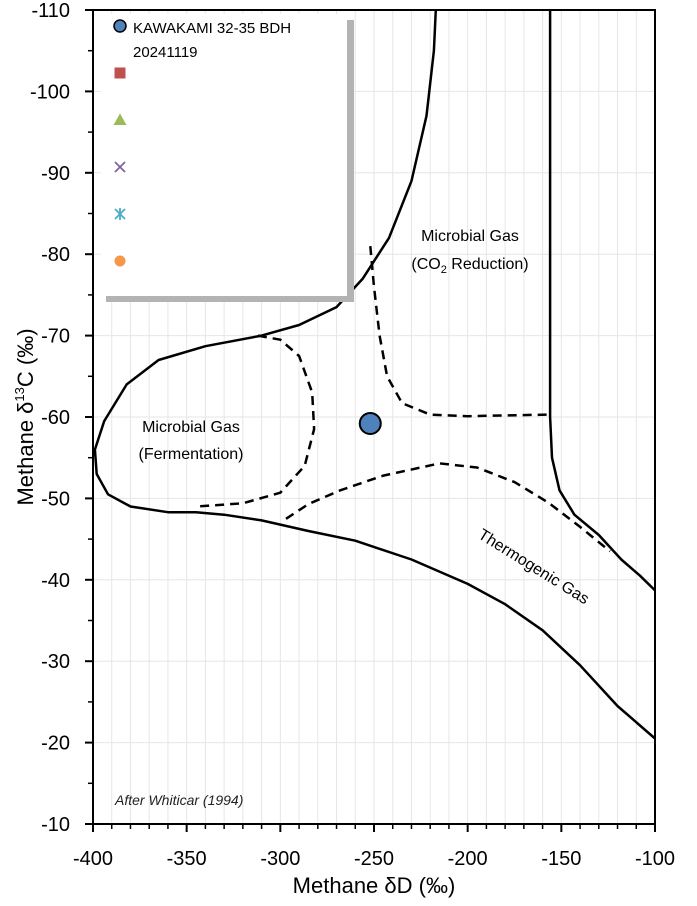 The width and height of the screenshot is (697, 906). What do you see at coordinates (120, 167) in the screenshot?
I see `legend-marker-x` at bounding box center [120, 167].